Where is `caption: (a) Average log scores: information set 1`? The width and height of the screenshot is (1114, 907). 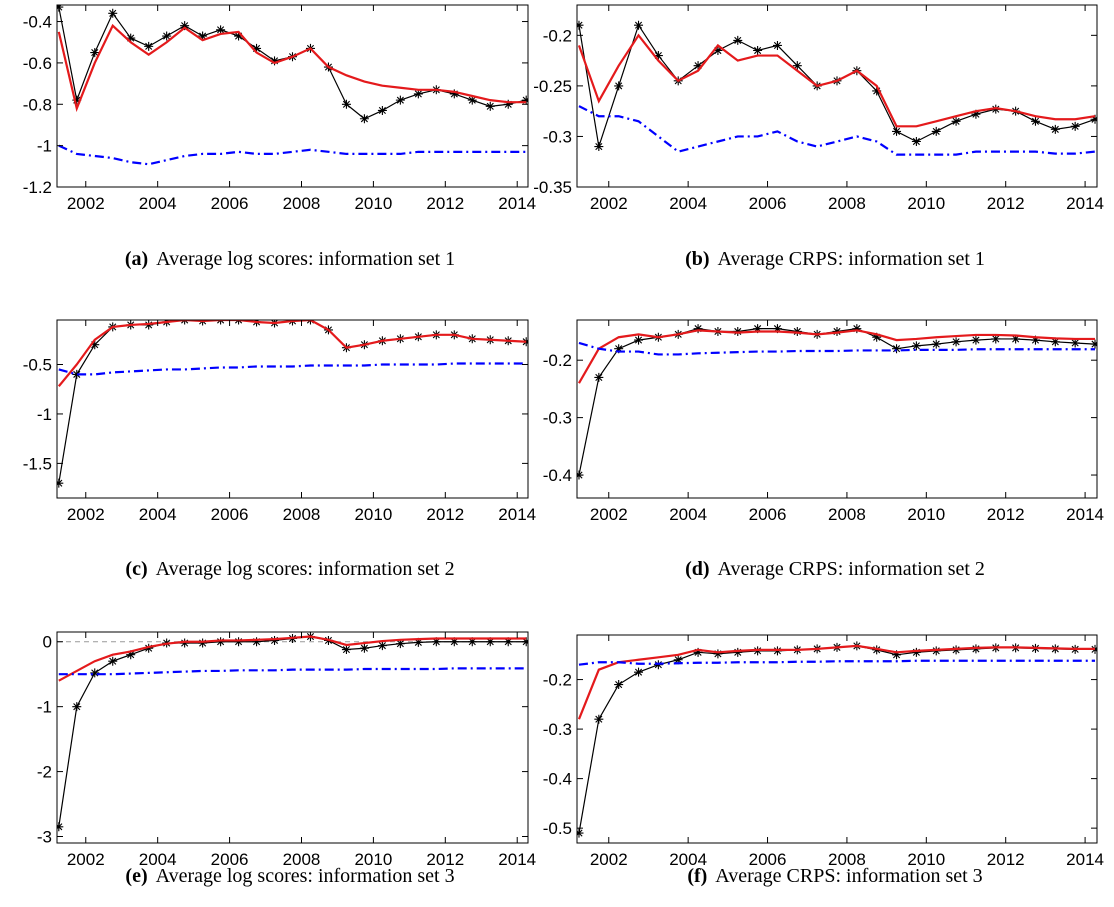 caption: (a) Average log scores: information set 1 is located at coordinates (290, 259).